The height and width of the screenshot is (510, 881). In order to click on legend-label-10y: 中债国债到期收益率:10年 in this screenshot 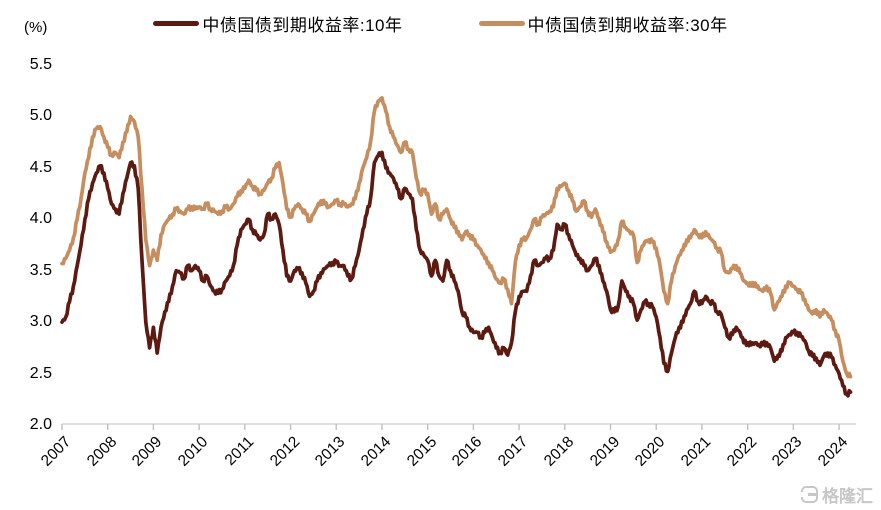, I will do `click(302, 25)`.